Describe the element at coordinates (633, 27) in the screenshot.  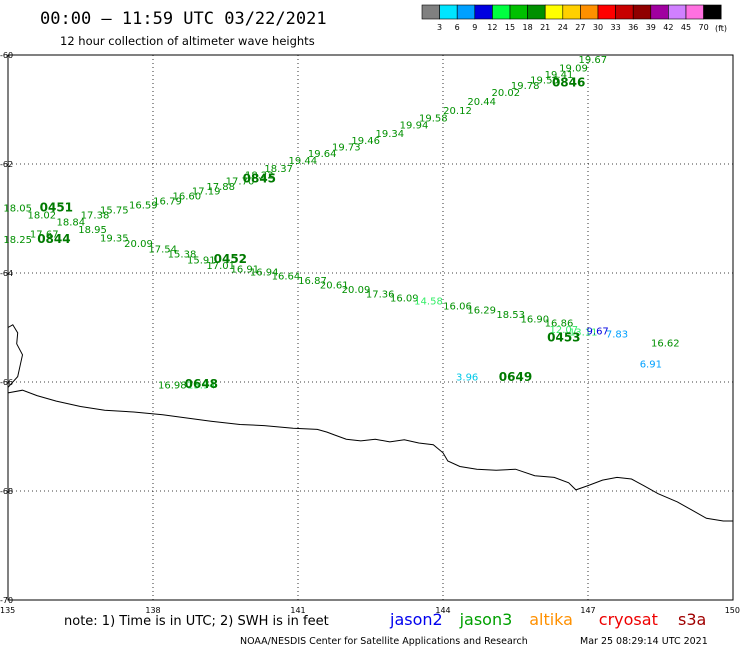
I see `legend-label: 36` at that location.